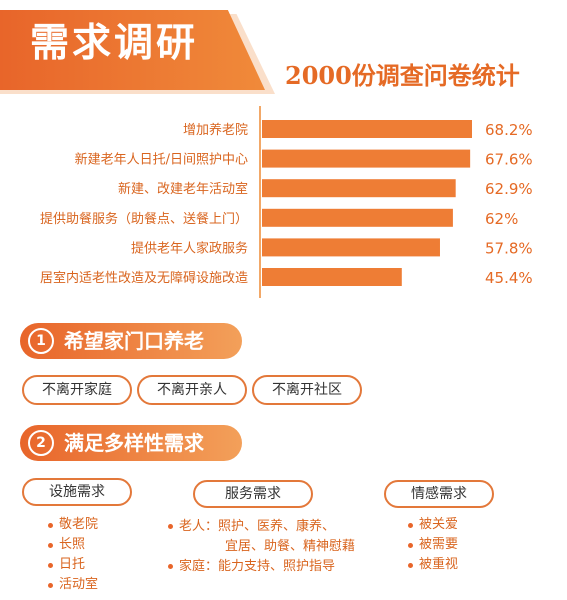 The height and width of the screenshot is (600, 567). I want to click on category-label: 提供助餐服务（助餐点、送餐上门）, so click(144, 219).